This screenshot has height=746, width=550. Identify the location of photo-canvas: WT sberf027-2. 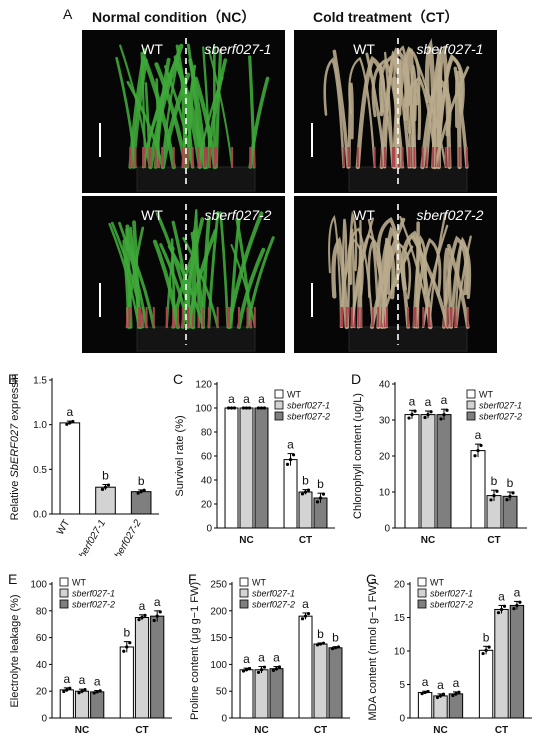
(395, 274).